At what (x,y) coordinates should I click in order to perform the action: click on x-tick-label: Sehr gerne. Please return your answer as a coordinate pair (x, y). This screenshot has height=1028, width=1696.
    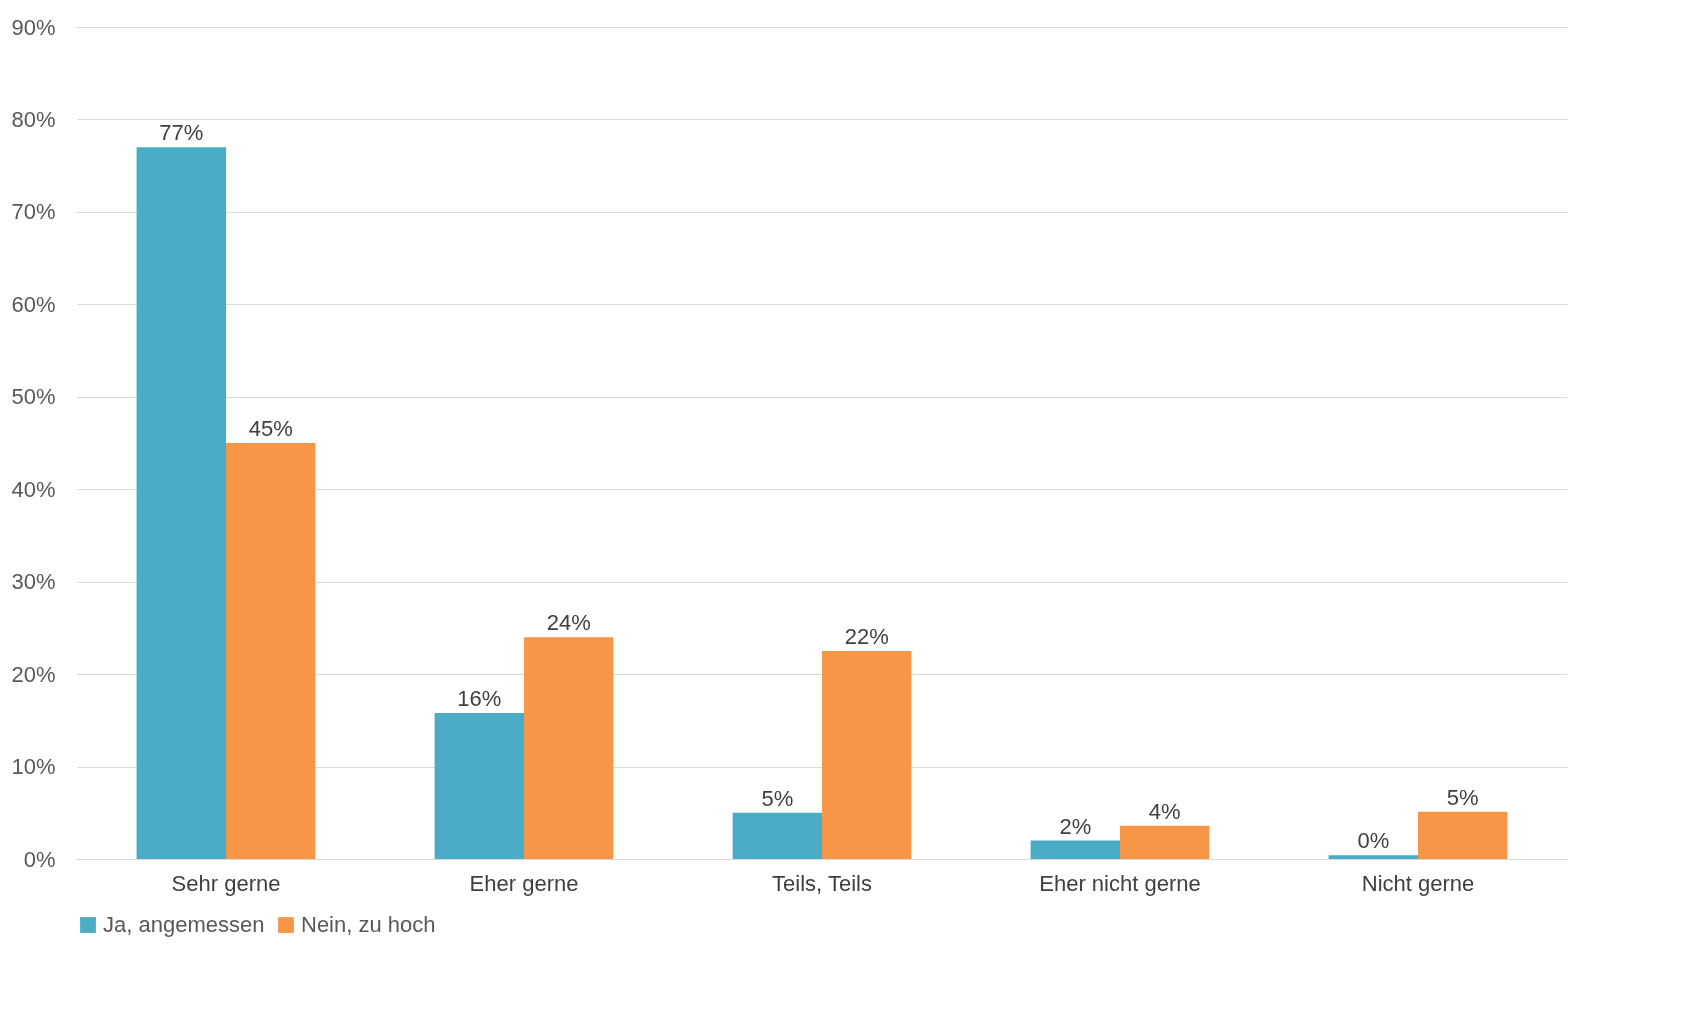
    Looking at the image, I should click on (226, 883).